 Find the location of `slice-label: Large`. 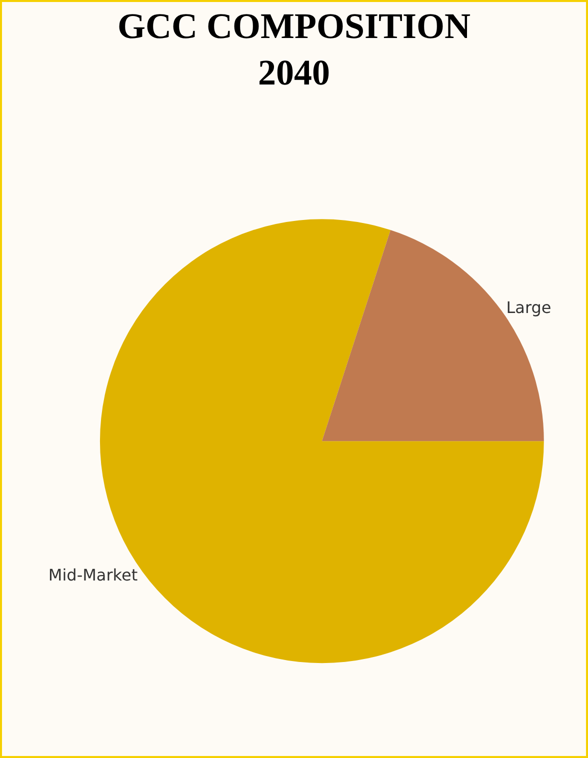

slice-label: Large is located at coordinates (529, 307).